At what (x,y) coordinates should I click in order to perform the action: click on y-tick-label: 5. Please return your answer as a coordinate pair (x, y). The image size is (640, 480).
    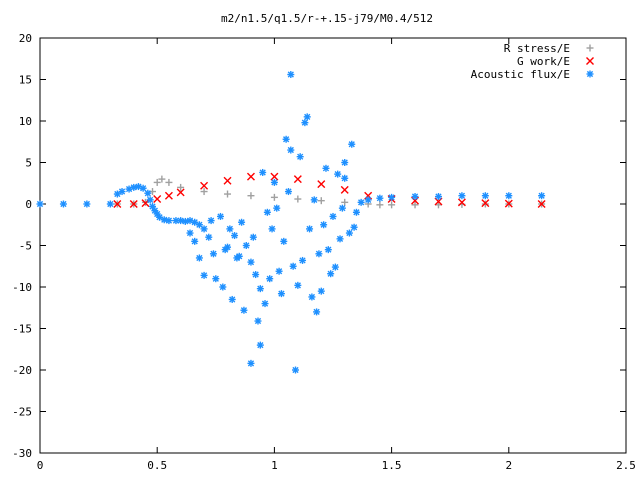
    Looking at the image, I should click on (28, 163).